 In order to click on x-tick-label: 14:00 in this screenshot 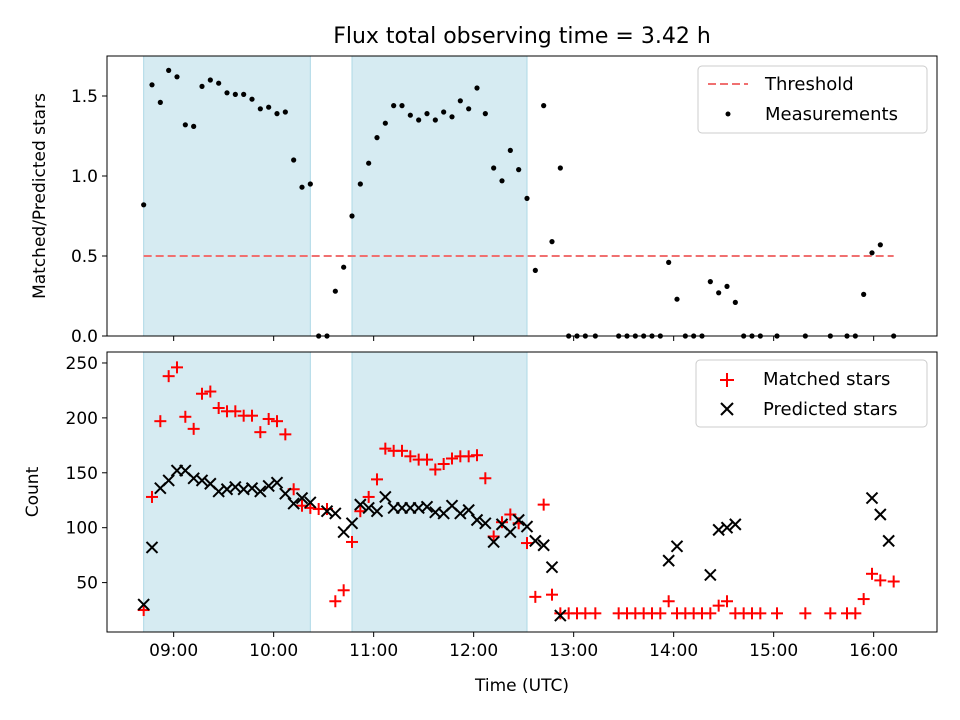, I will do `click(673, 651)`.